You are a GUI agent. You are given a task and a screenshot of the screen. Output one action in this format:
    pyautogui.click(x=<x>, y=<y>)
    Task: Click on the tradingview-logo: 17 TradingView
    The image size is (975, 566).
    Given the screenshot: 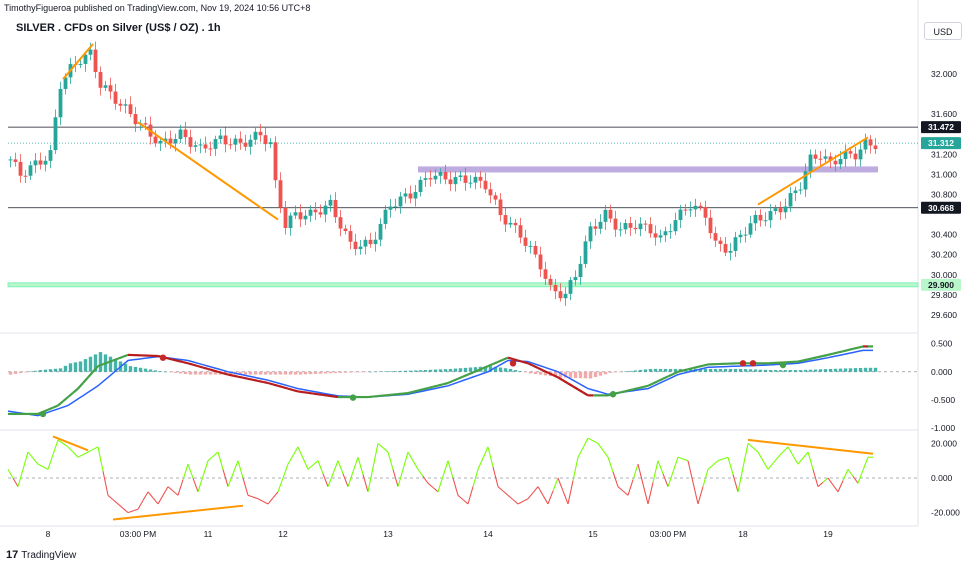 What is the action you would take?
    pyautogui.click(x=41, y=555)
    